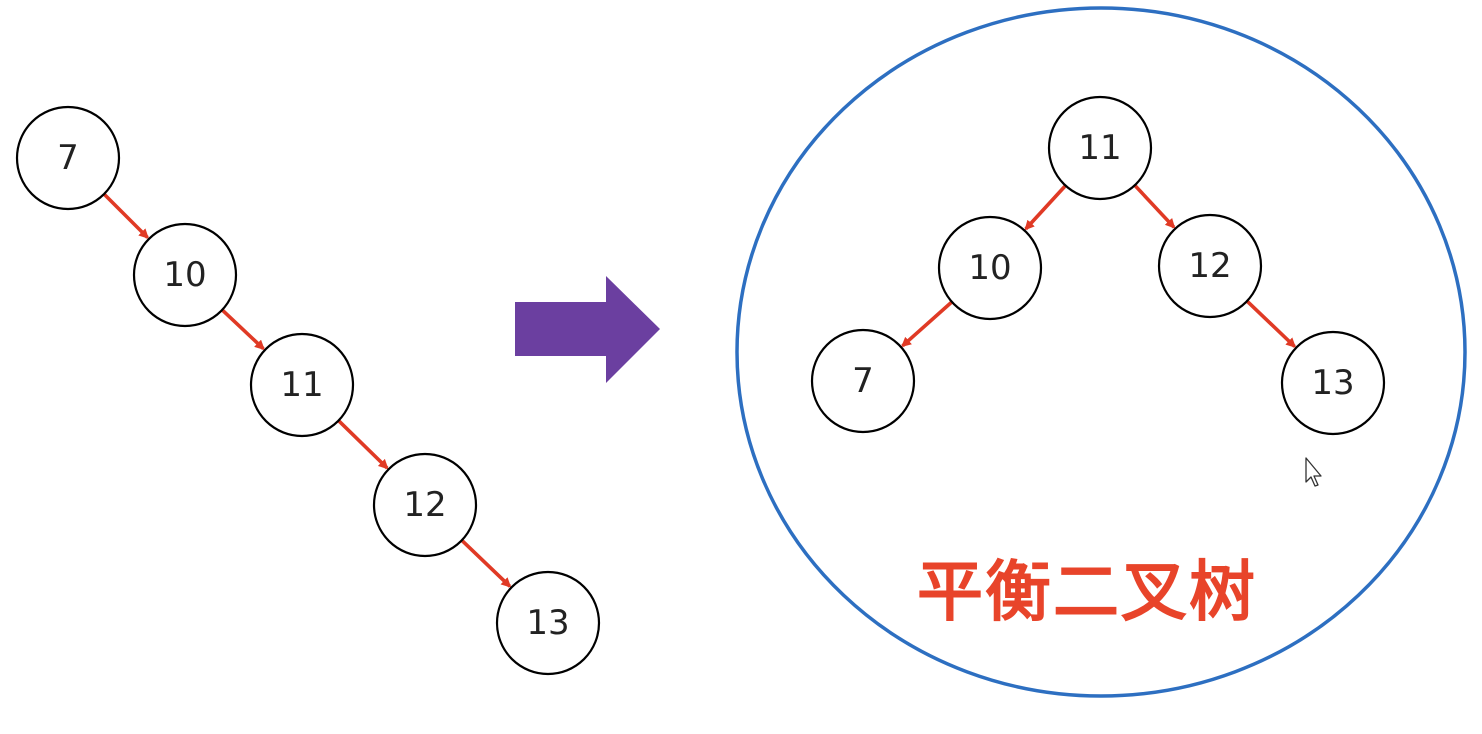 The image size is (1482, 734). I want to click on unbalanced-node-7: 7, so click(68, 158).